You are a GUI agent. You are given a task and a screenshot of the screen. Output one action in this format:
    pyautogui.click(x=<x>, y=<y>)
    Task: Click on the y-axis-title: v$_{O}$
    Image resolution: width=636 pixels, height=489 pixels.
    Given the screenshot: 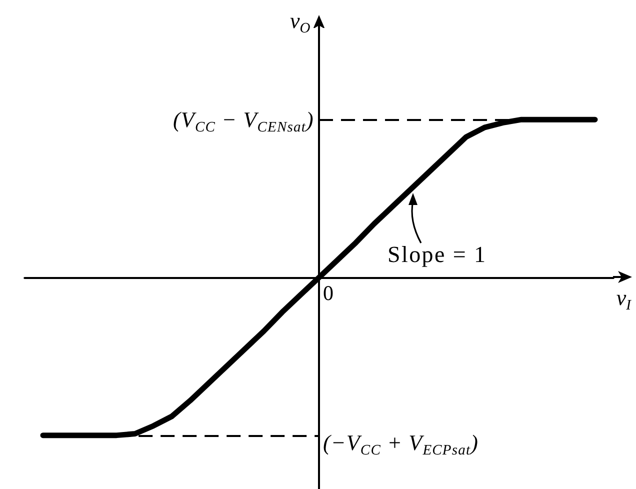 What is the action you would take?
    pyautogui.click(x=300, y=22)
    